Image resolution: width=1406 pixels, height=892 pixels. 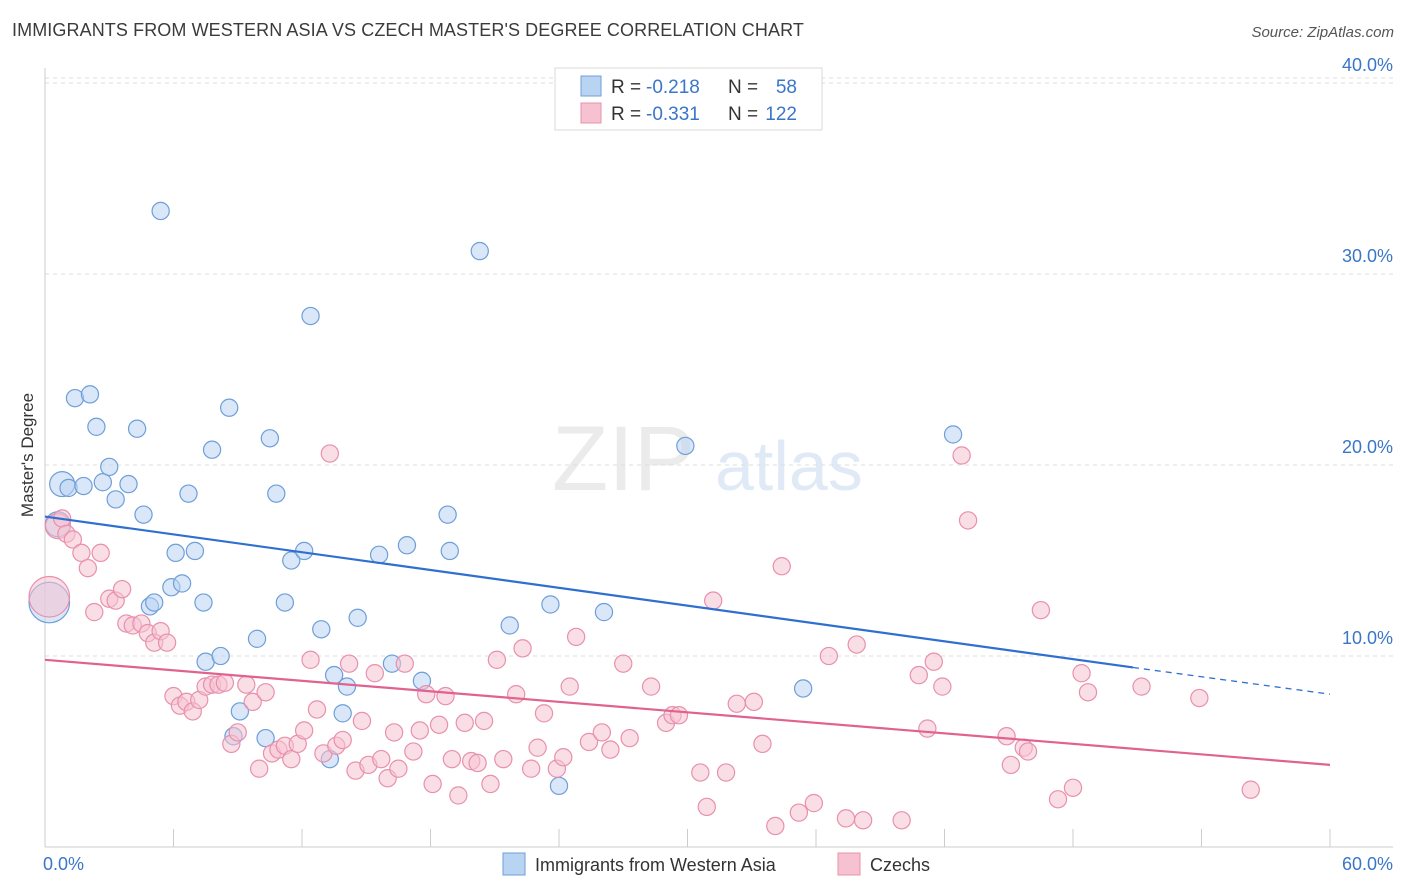 I want to click on watermark-zip: ZIP, so click(x=623, y=459).